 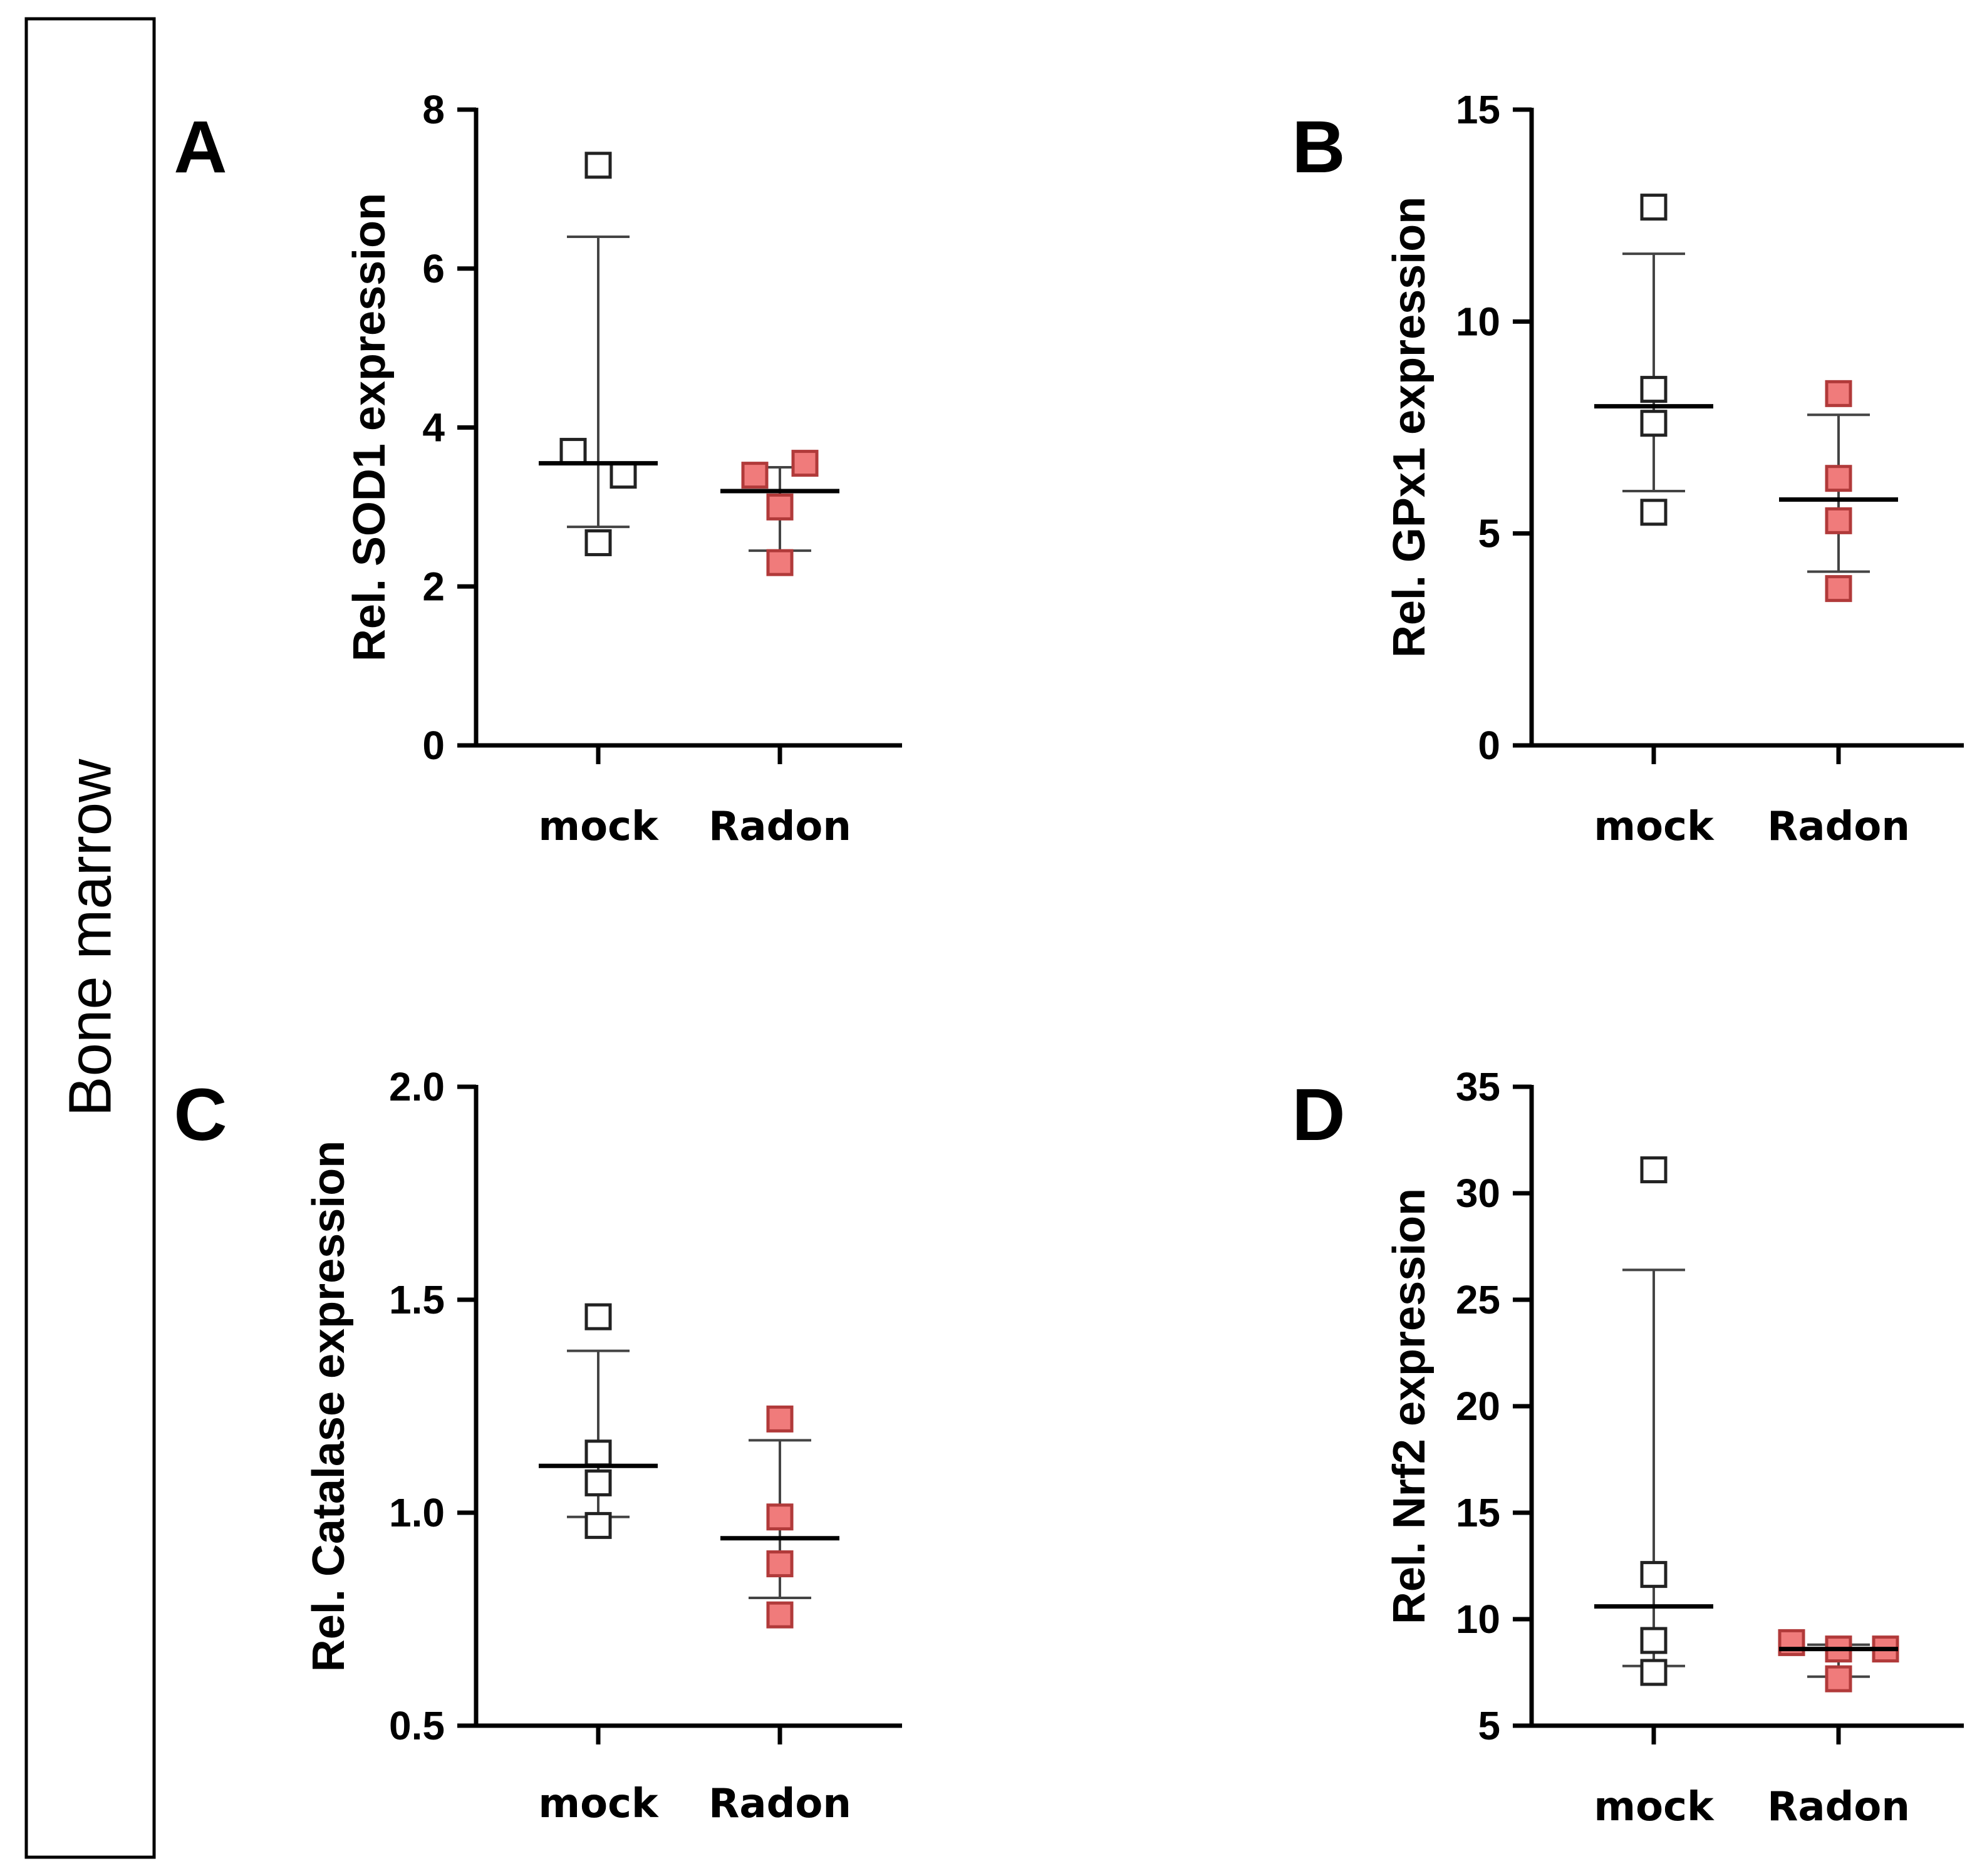 I want to click on y-tick-label: 6, so click(x=433, y=268).